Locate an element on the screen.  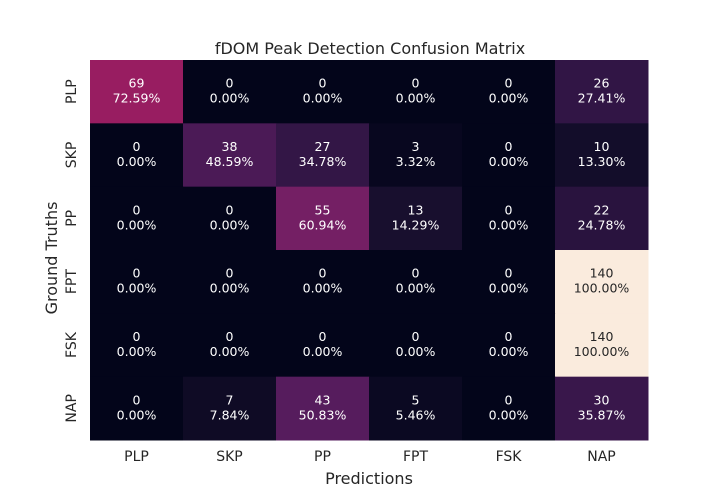
heatmap-cell-plp-skp is located at coordinates (230, 92).